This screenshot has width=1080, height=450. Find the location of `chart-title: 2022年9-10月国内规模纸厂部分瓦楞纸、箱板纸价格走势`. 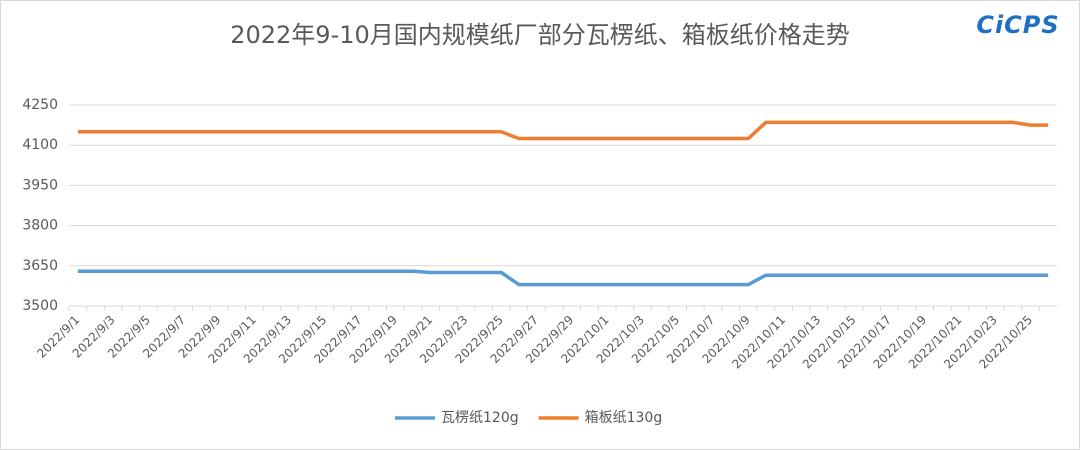

chart-title: 2022年9-10月国内规模纸厂部分瓦楞纸、箱板纸价格走势 is located at coordinates (540, 35).